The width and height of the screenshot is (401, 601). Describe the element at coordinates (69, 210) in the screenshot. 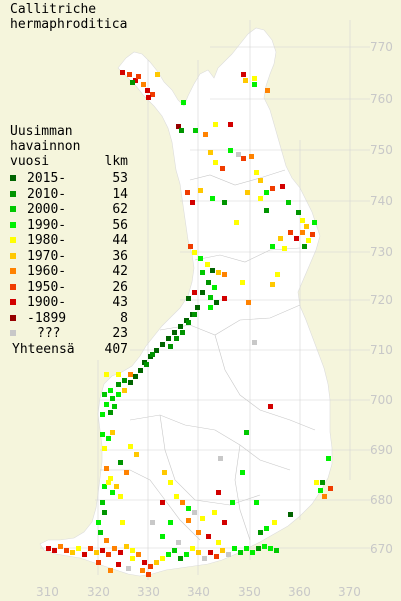

I see `legend-row: 2000- 62` at that location.